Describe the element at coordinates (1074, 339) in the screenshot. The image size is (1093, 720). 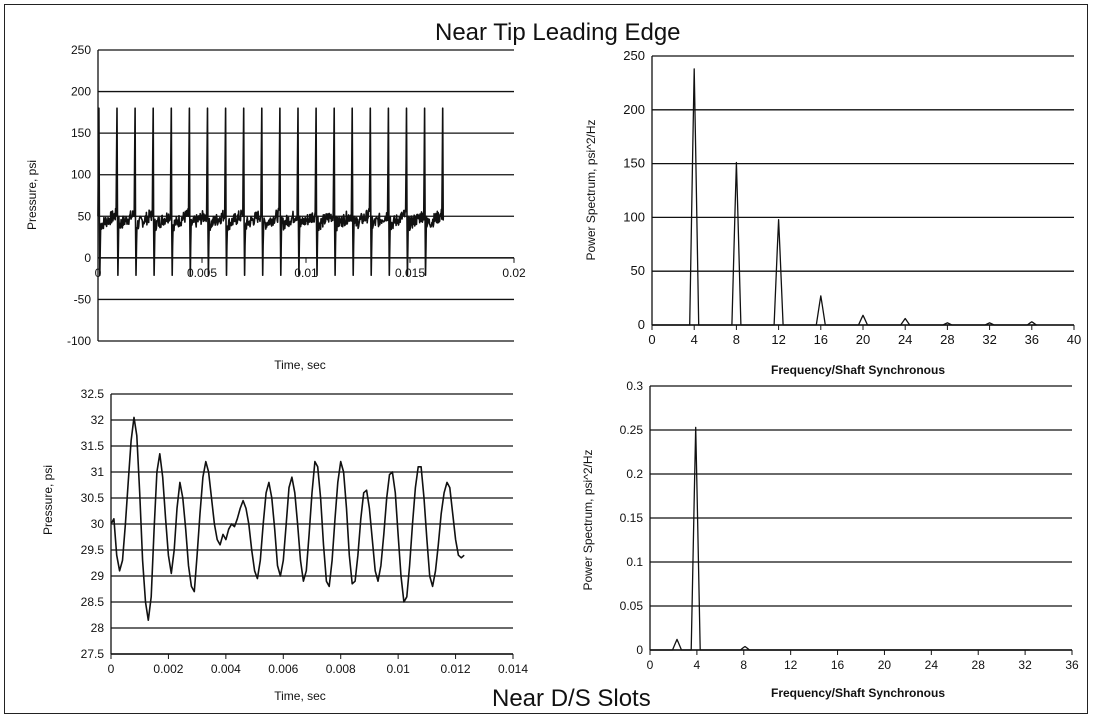
I see `x-tick-label: 40` at that location.